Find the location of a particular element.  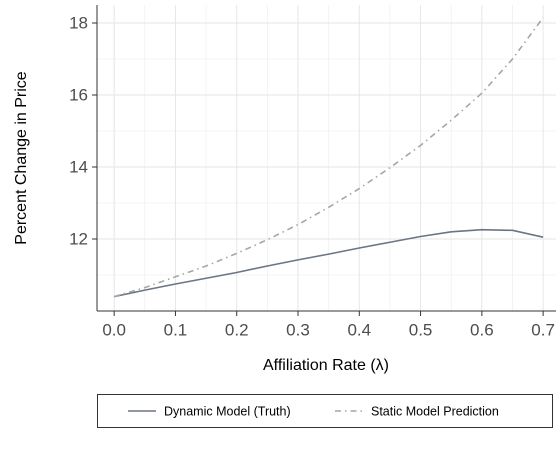

x-tick-label: 0.4 is located at coordinates (359, 329).